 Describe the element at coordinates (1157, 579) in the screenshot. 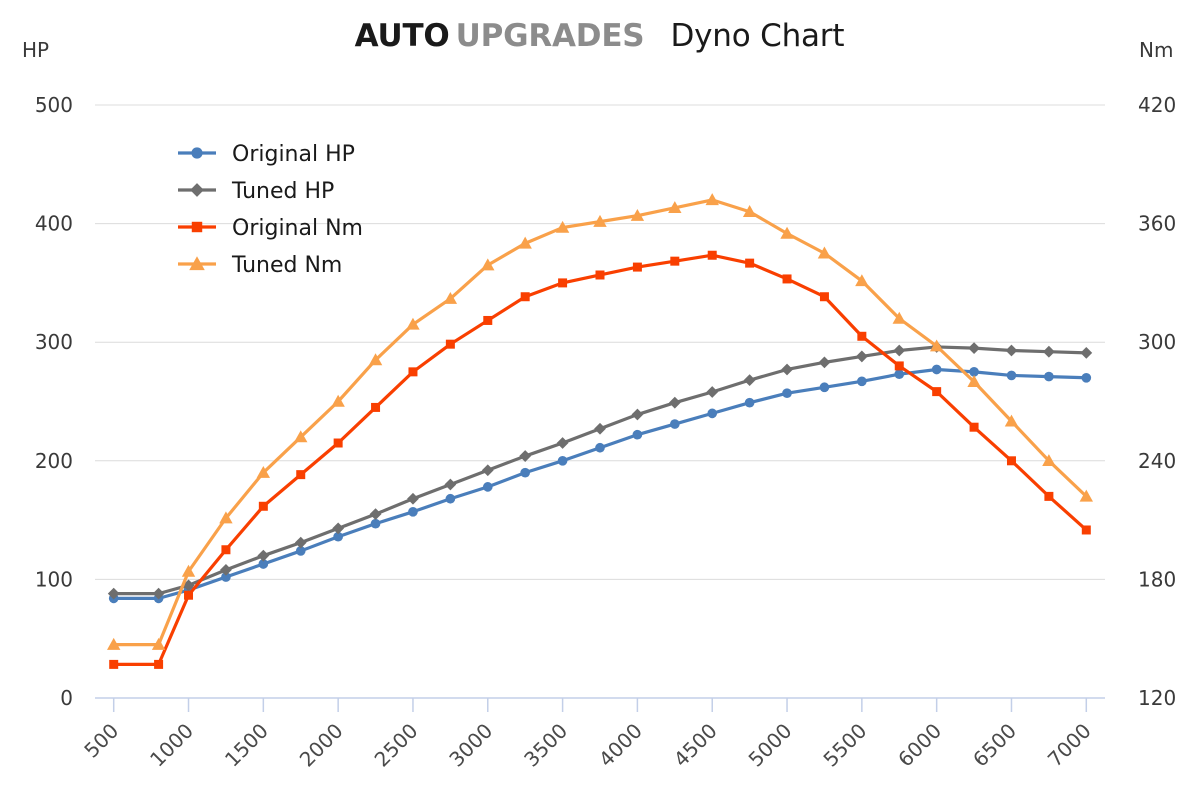

I see `right-axis-tick-label: 180` at that location.